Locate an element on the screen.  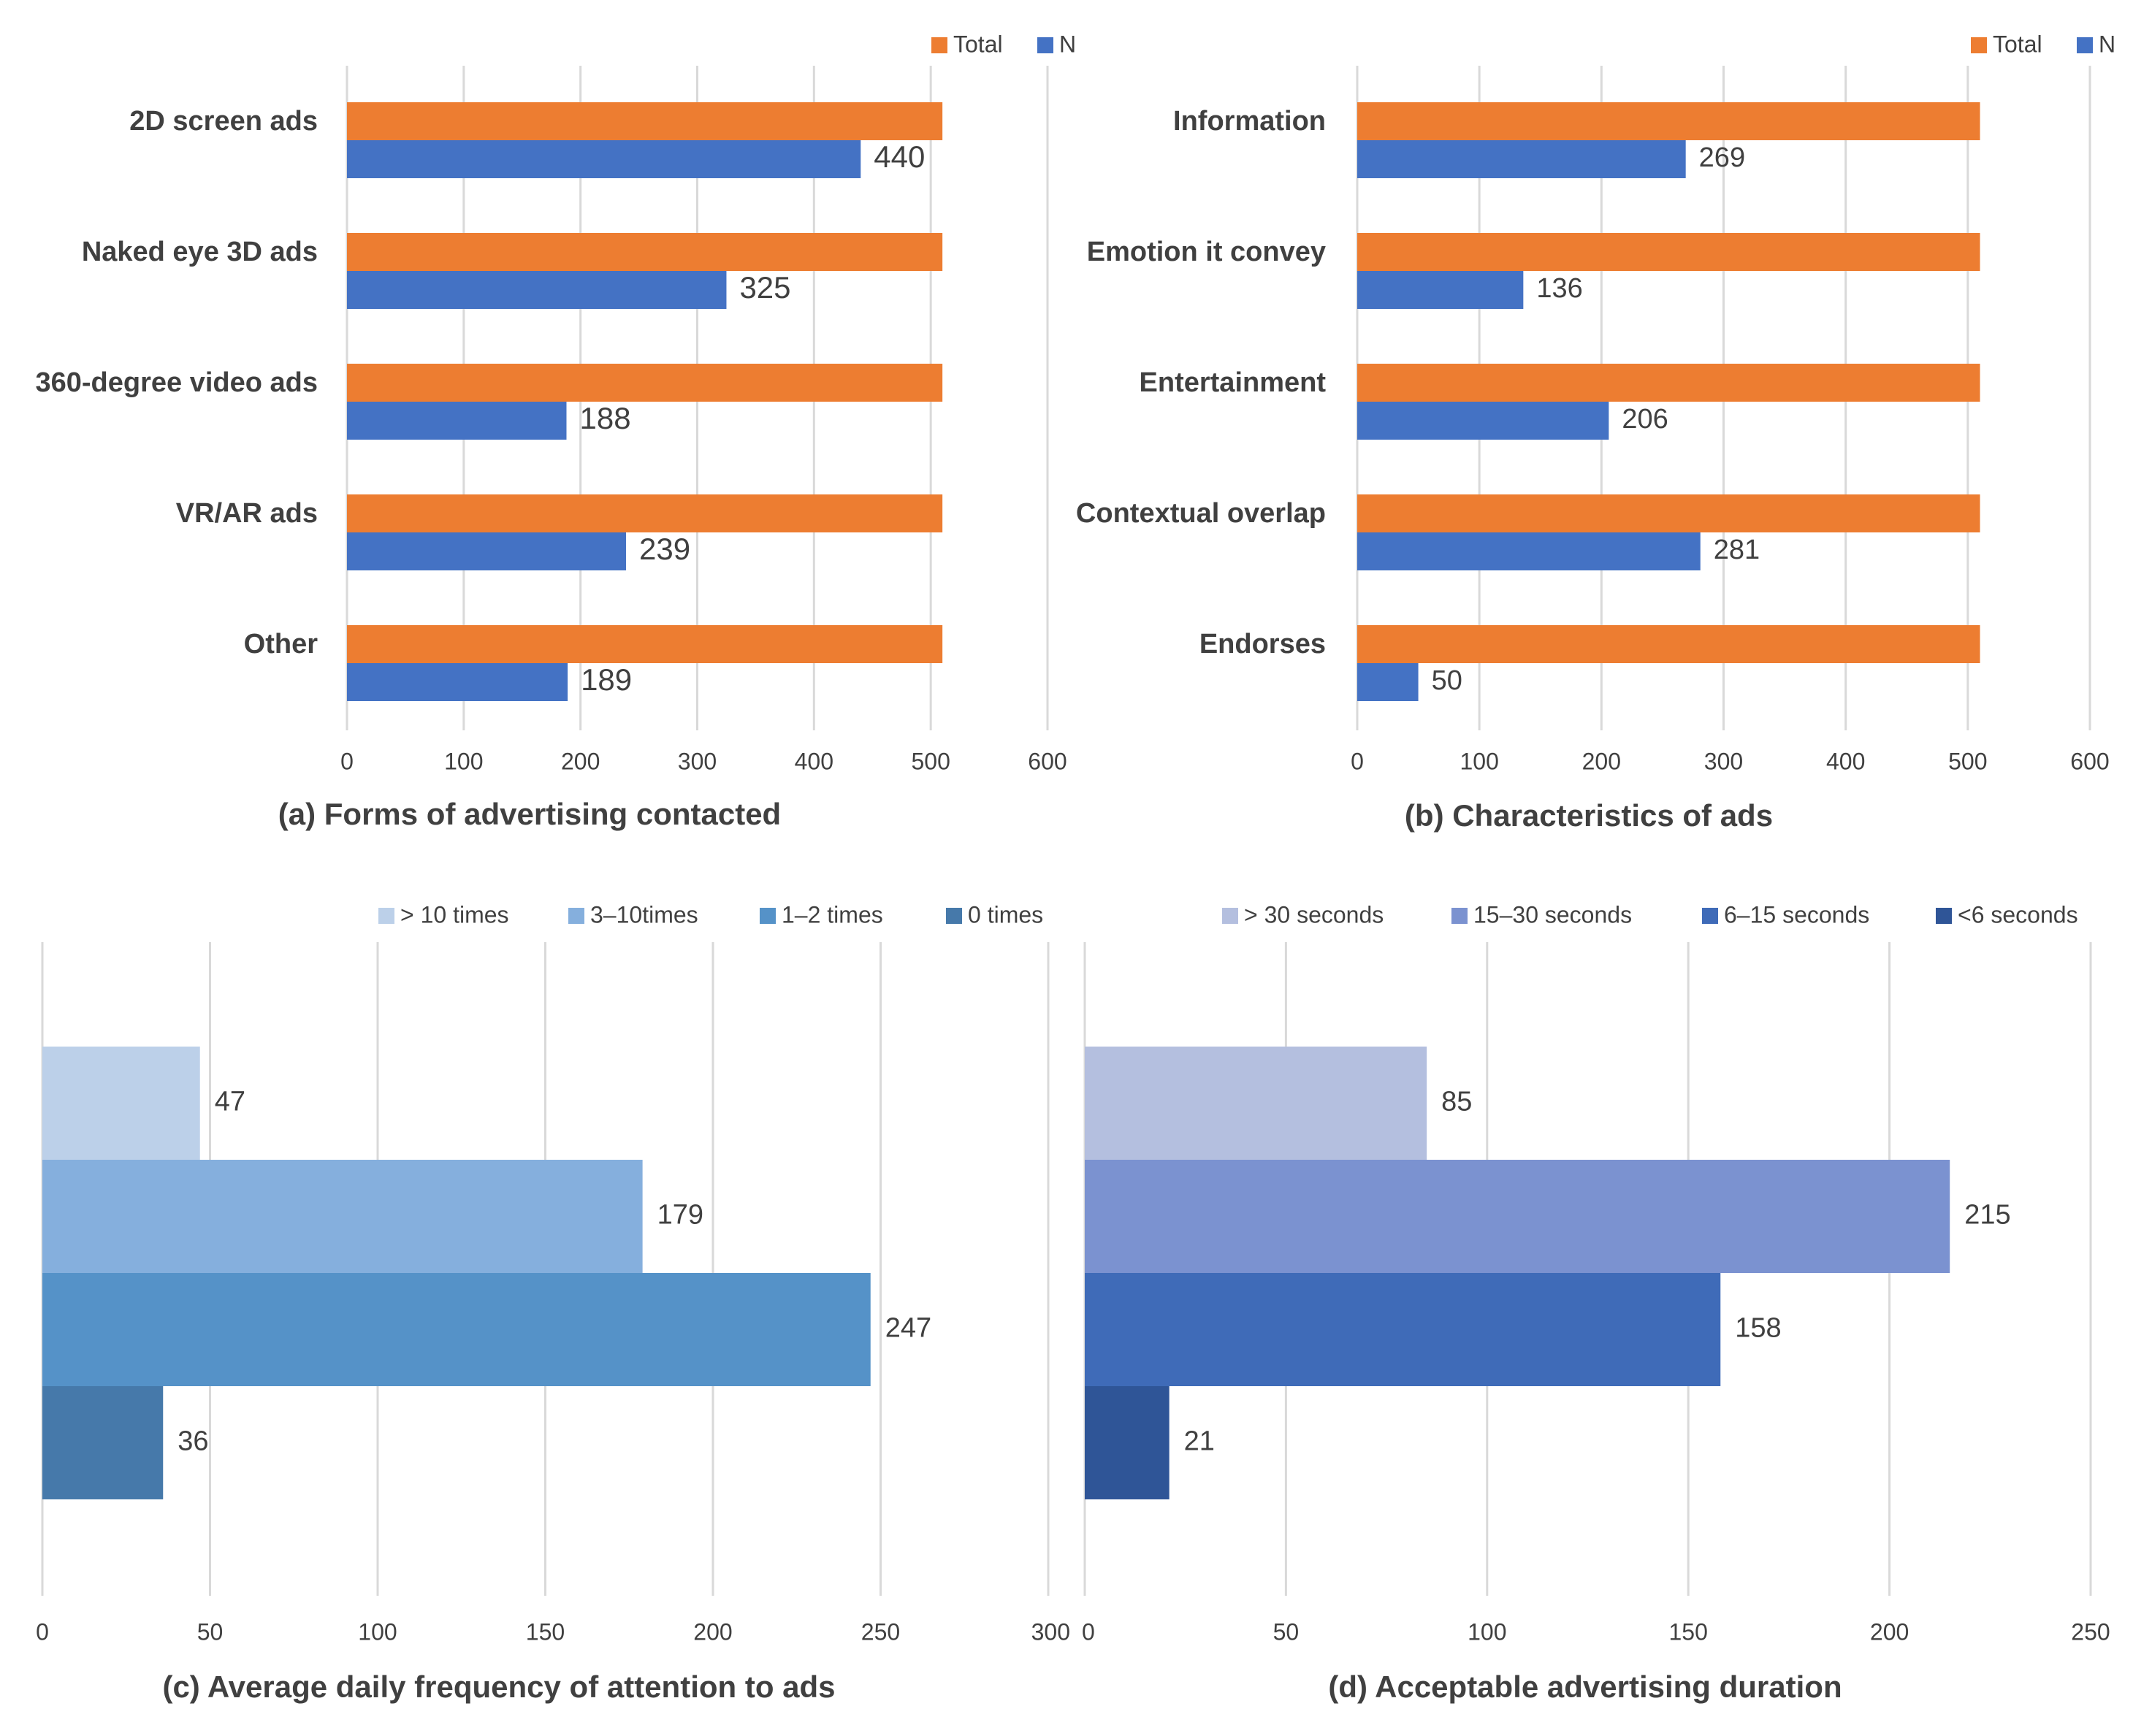
data-label: 281 is located at coordinates (1737, 550).